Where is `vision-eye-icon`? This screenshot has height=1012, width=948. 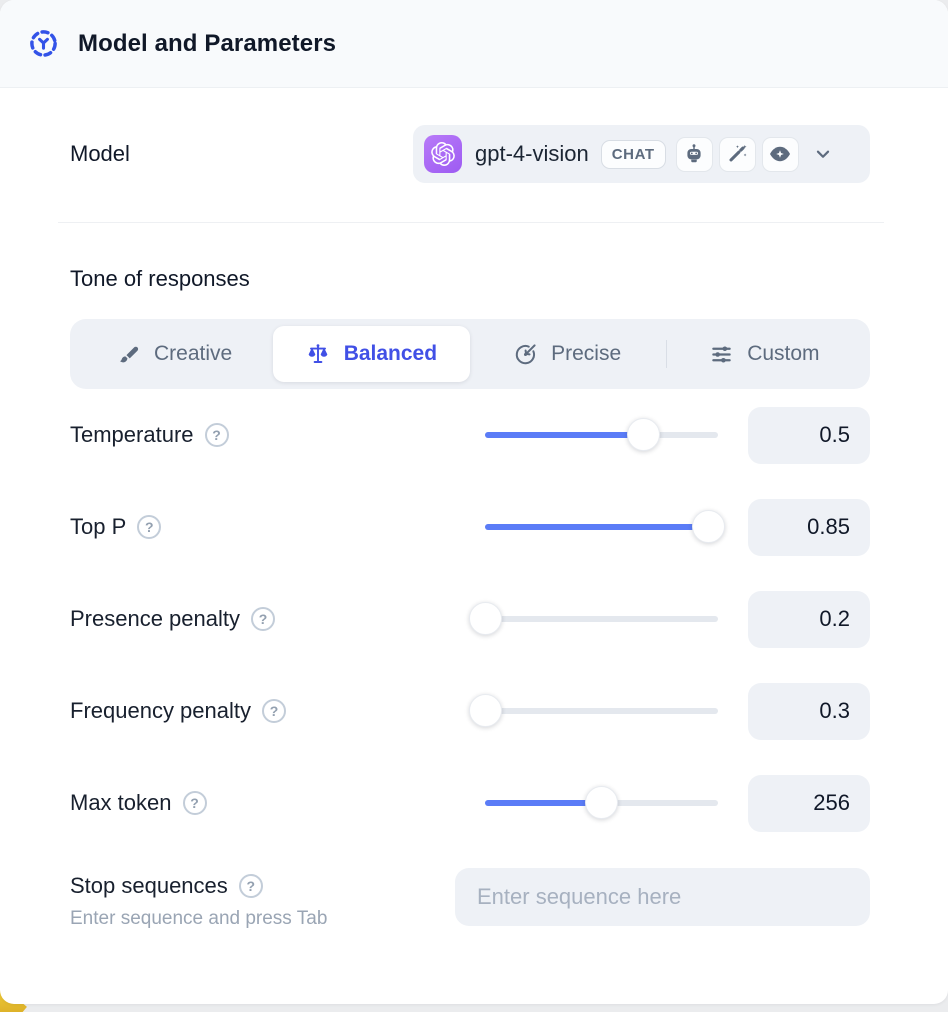
vision-eye-icon is located at coordinates (780, 154).